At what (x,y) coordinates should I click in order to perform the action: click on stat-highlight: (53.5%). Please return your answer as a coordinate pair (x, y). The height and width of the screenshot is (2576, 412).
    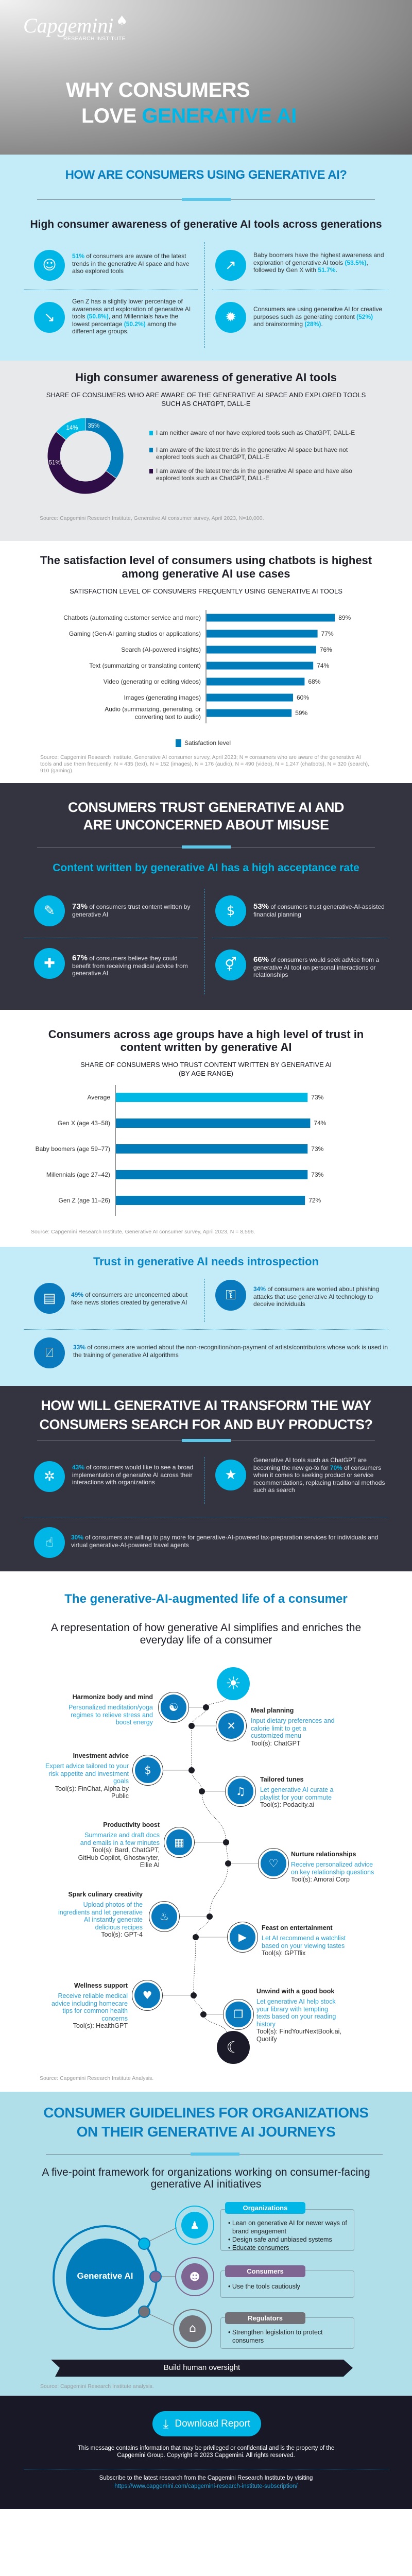
    Looking at the image, I should click on (356, 262).